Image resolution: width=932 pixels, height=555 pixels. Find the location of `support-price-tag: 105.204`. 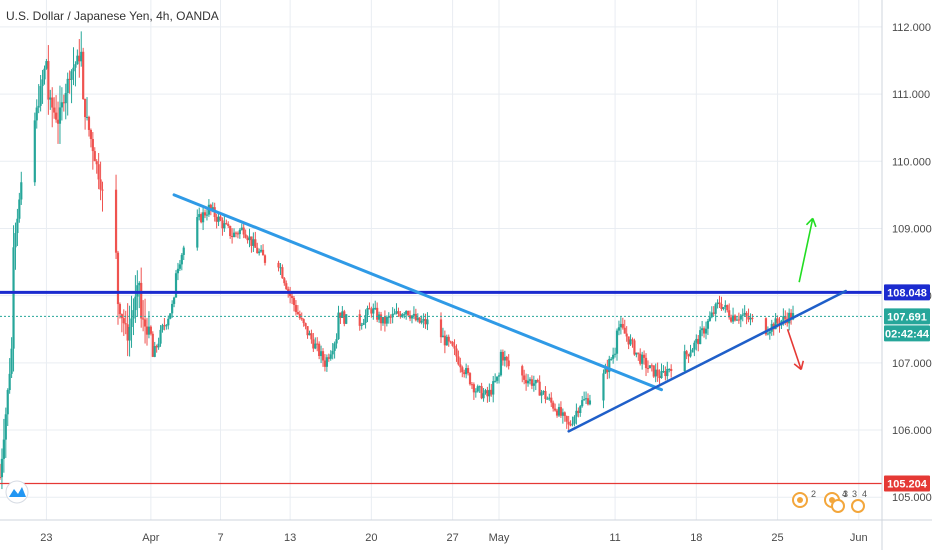

support-price-tag: 105.204 is located at coordinates (907, 483).